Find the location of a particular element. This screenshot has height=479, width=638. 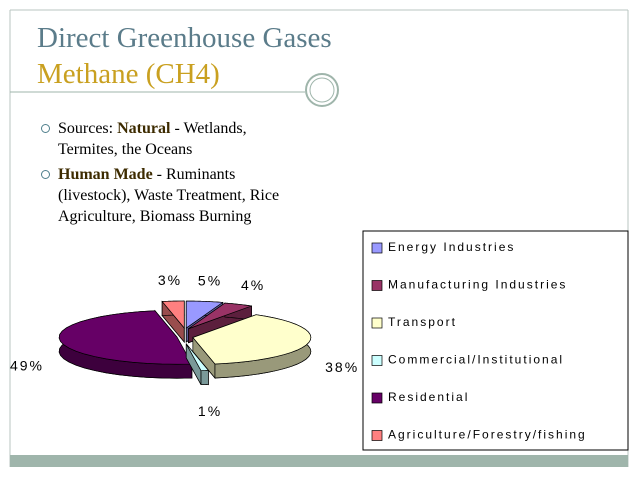

bold-text: Natural is located at coordinates (144, 128).